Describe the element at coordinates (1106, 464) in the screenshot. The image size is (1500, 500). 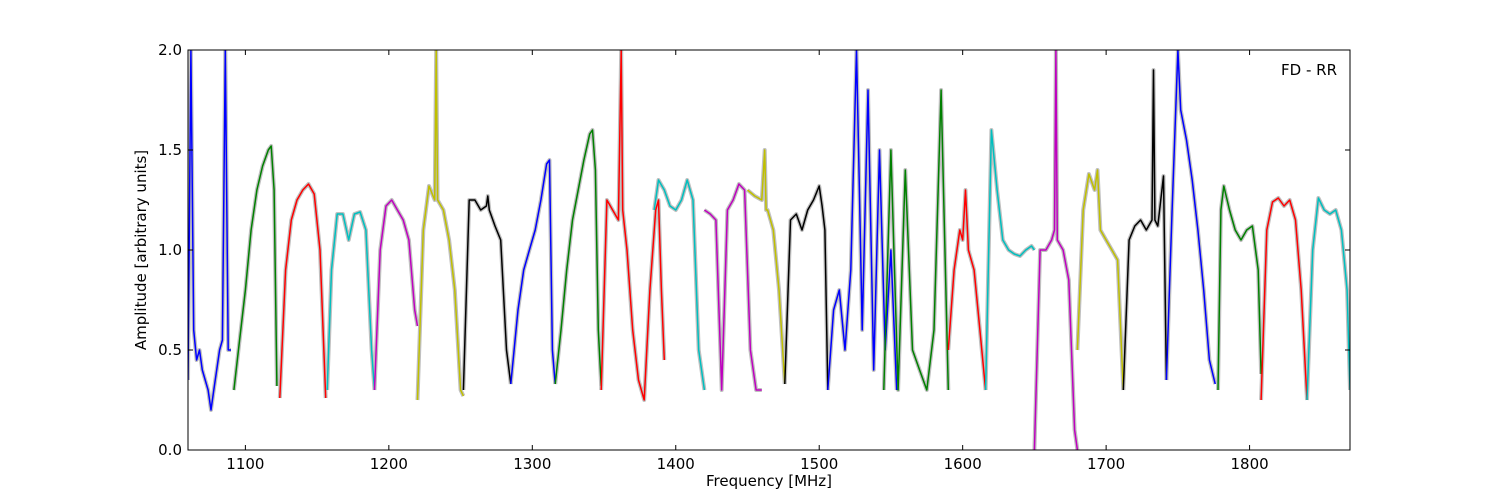
I see `x-tick-label: 1700` at that location.